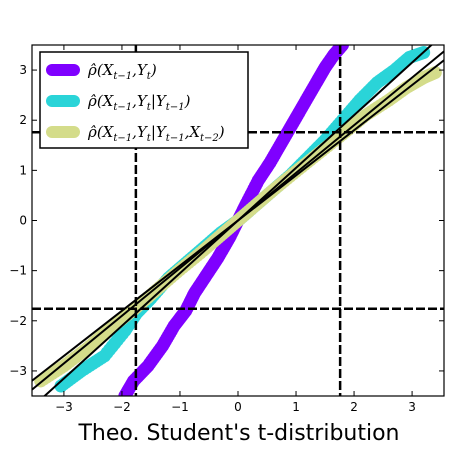 The width and height of the screenshot is (474, 476). I want to click on y-tick-label: −3, so click(18, 371).